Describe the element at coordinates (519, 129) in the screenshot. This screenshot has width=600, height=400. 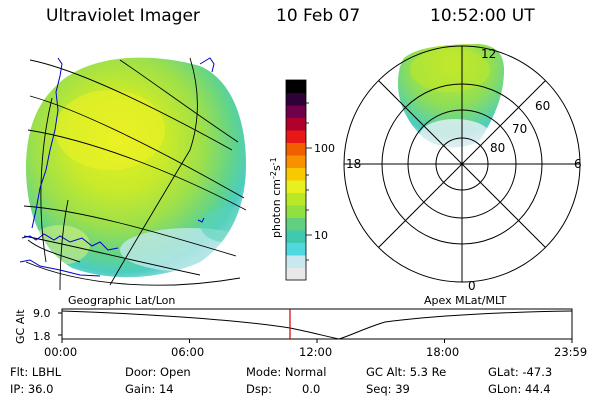
I see `mlat-label-70: 70` at that location.